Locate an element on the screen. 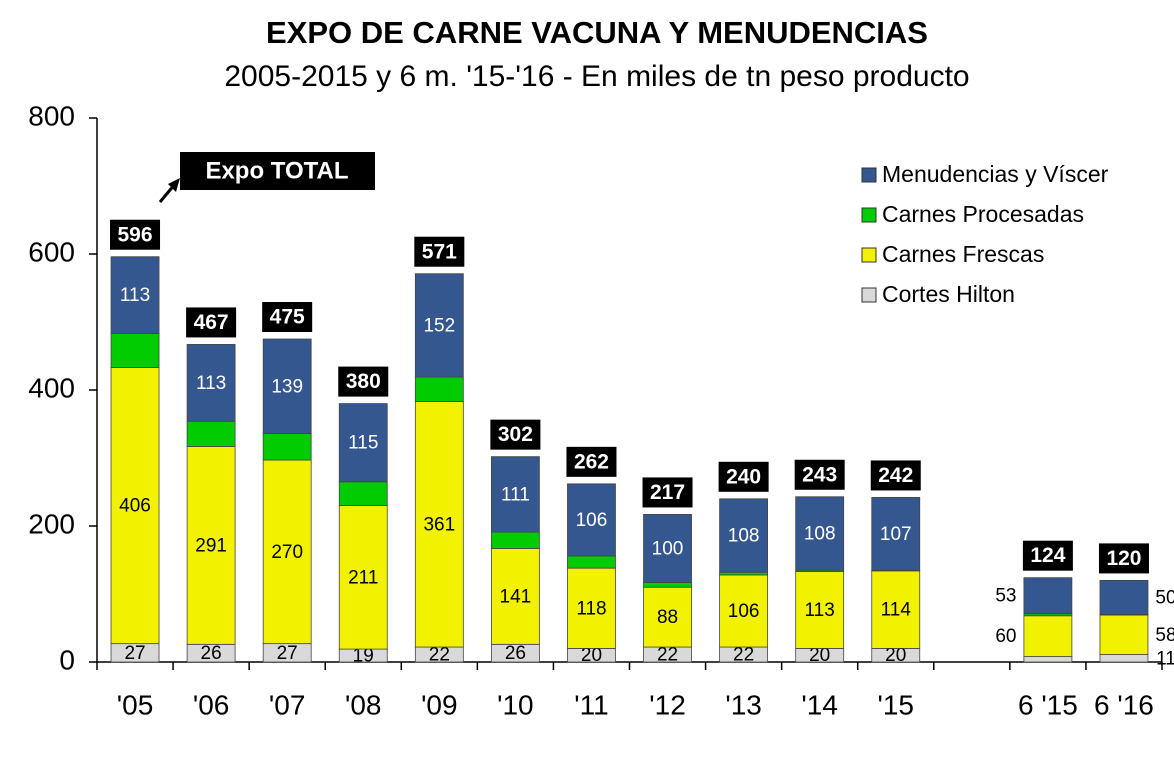 The height and width of the screenshot is (760, 1174). data-label: 60 is located at coordinates (1005, 636).